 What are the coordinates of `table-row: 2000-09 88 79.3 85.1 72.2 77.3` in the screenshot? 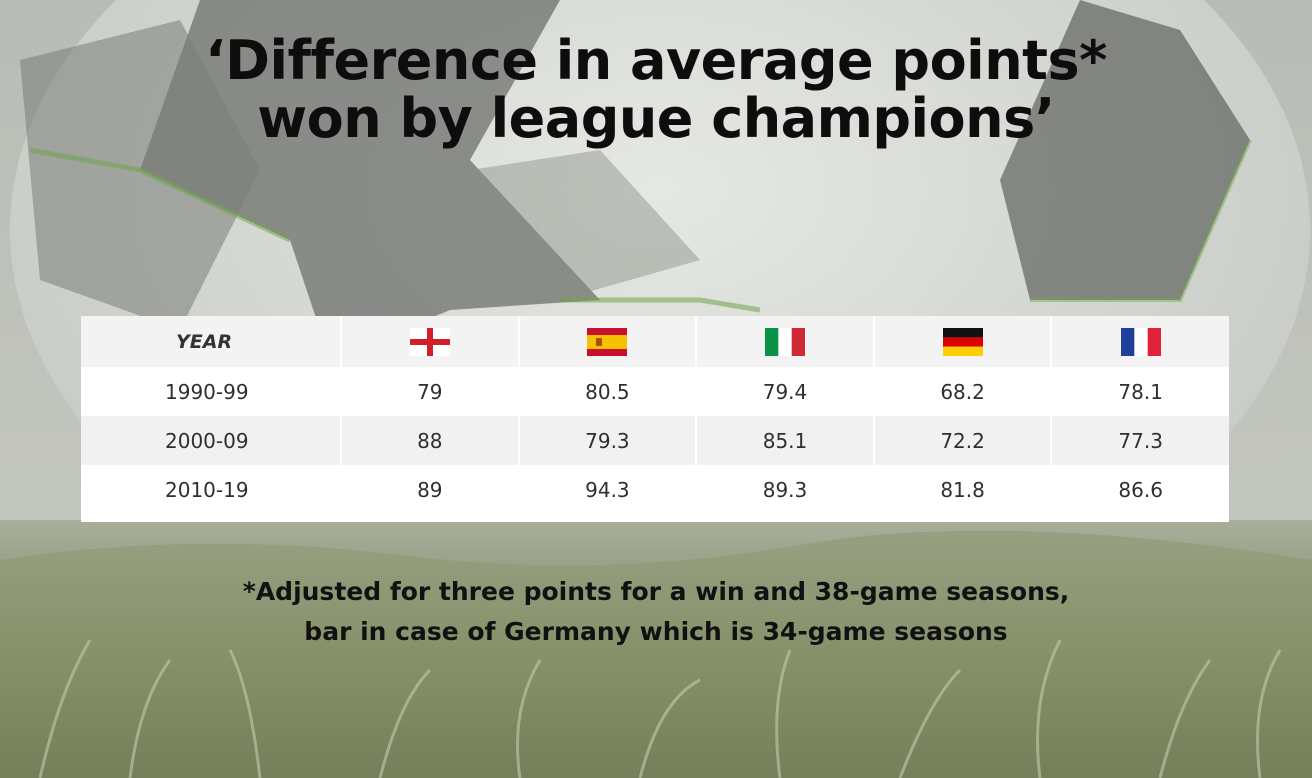 It's located at (655, 440).